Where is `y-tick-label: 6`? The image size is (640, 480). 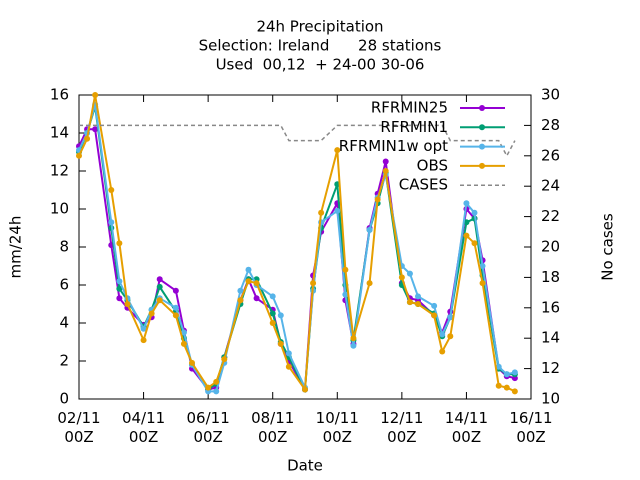 y-tick-label: 6 is located at coordinates (64, 285).